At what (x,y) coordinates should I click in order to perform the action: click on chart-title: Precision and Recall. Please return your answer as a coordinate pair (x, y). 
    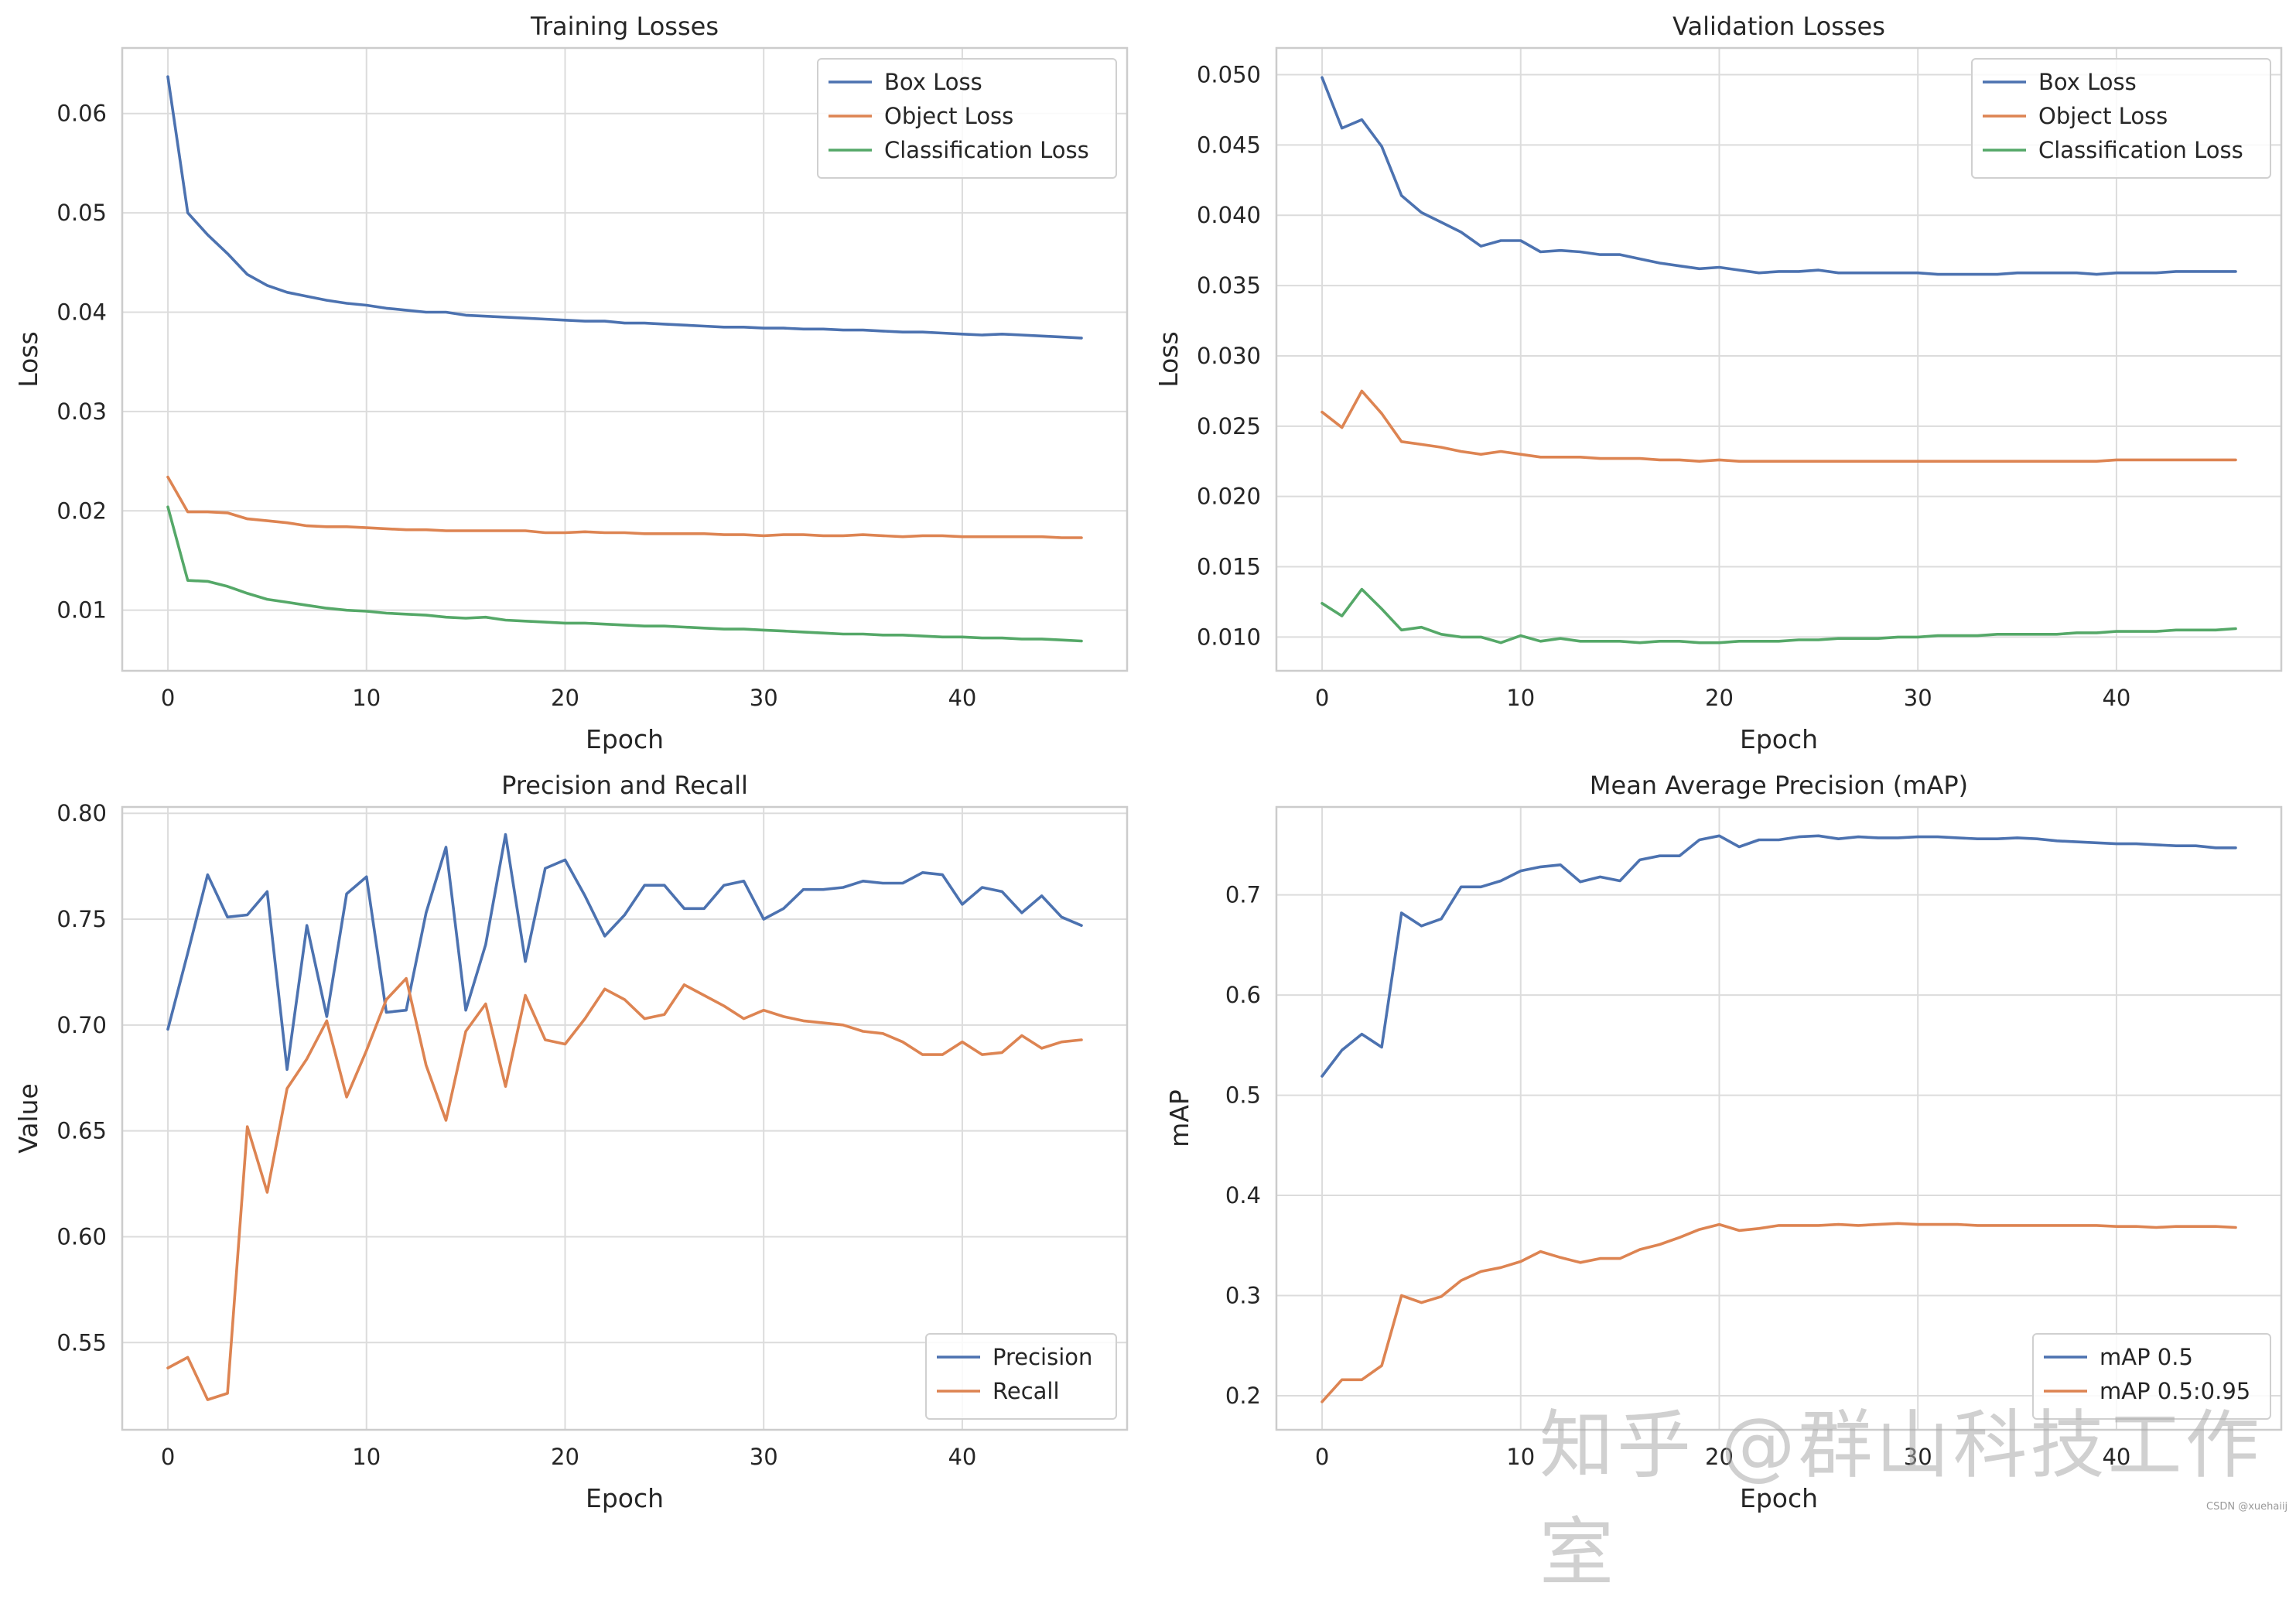
    Looking at the image, I should click on (624, 785).